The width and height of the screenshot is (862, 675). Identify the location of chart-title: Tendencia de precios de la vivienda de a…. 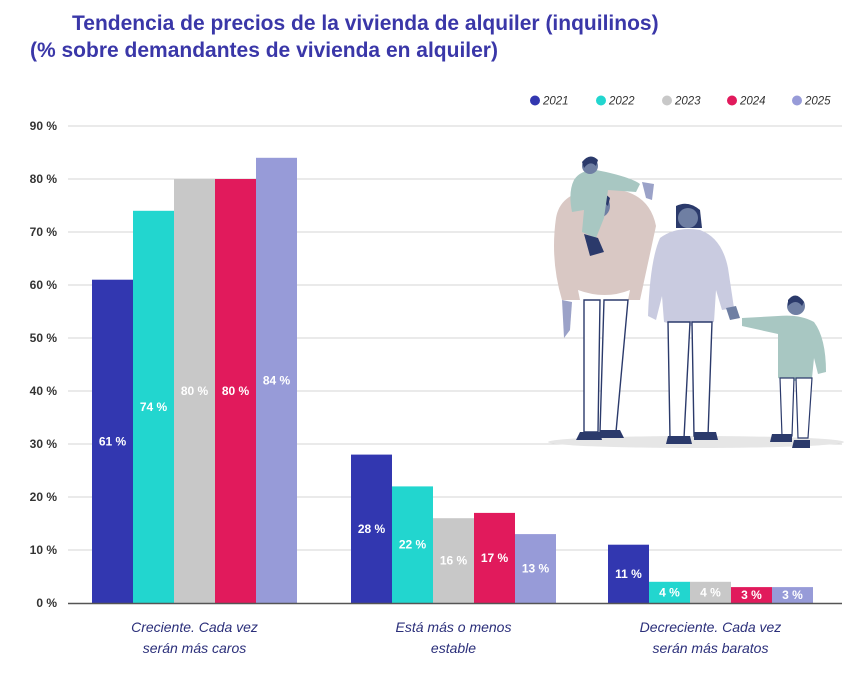
(344, 37).